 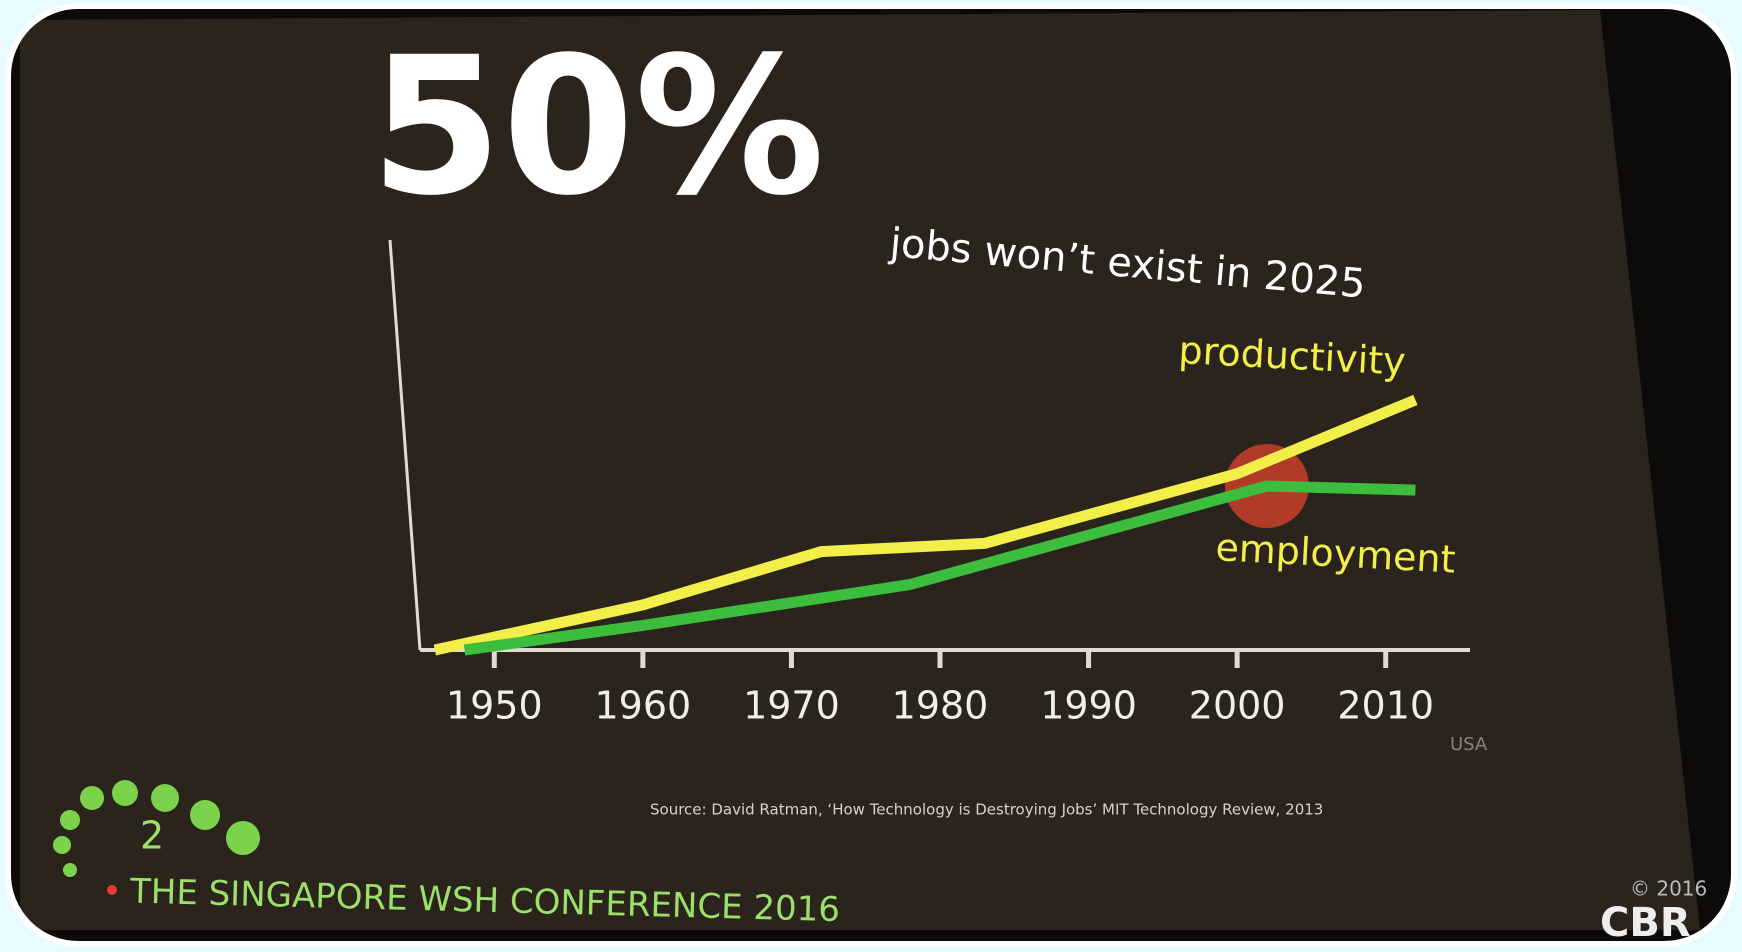 I want to click on headline: 50%, so click(x=597, y=126).